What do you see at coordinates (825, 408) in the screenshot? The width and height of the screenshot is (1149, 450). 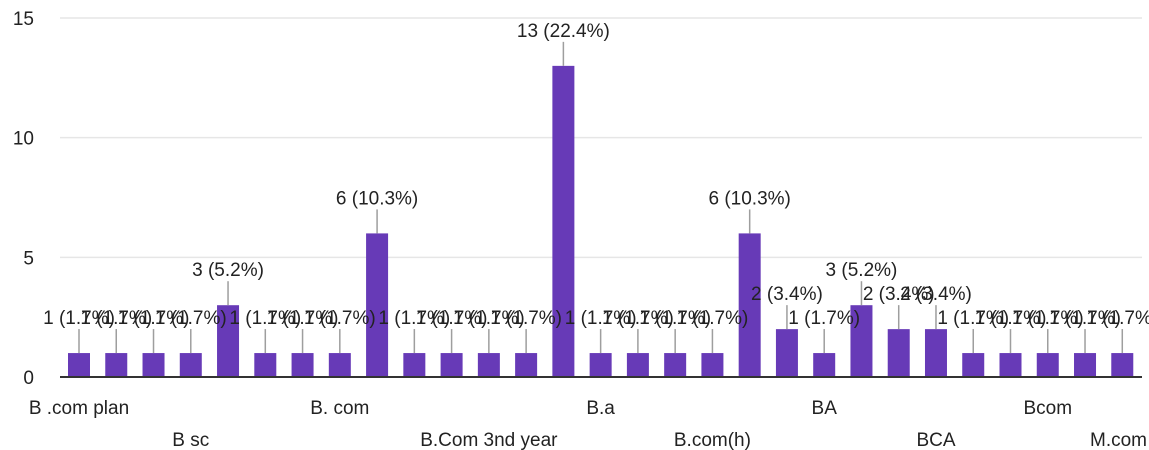 I see `x-tick-label: BA` at bounding box center [825, 408].